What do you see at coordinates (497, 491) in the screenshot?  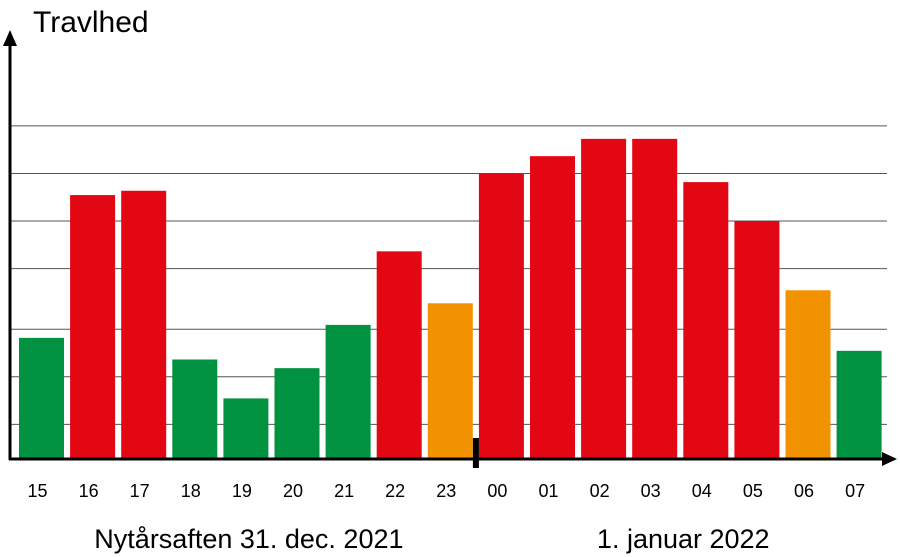 I see `x-tick-label-00: 00` at bounding box center [497, 491].